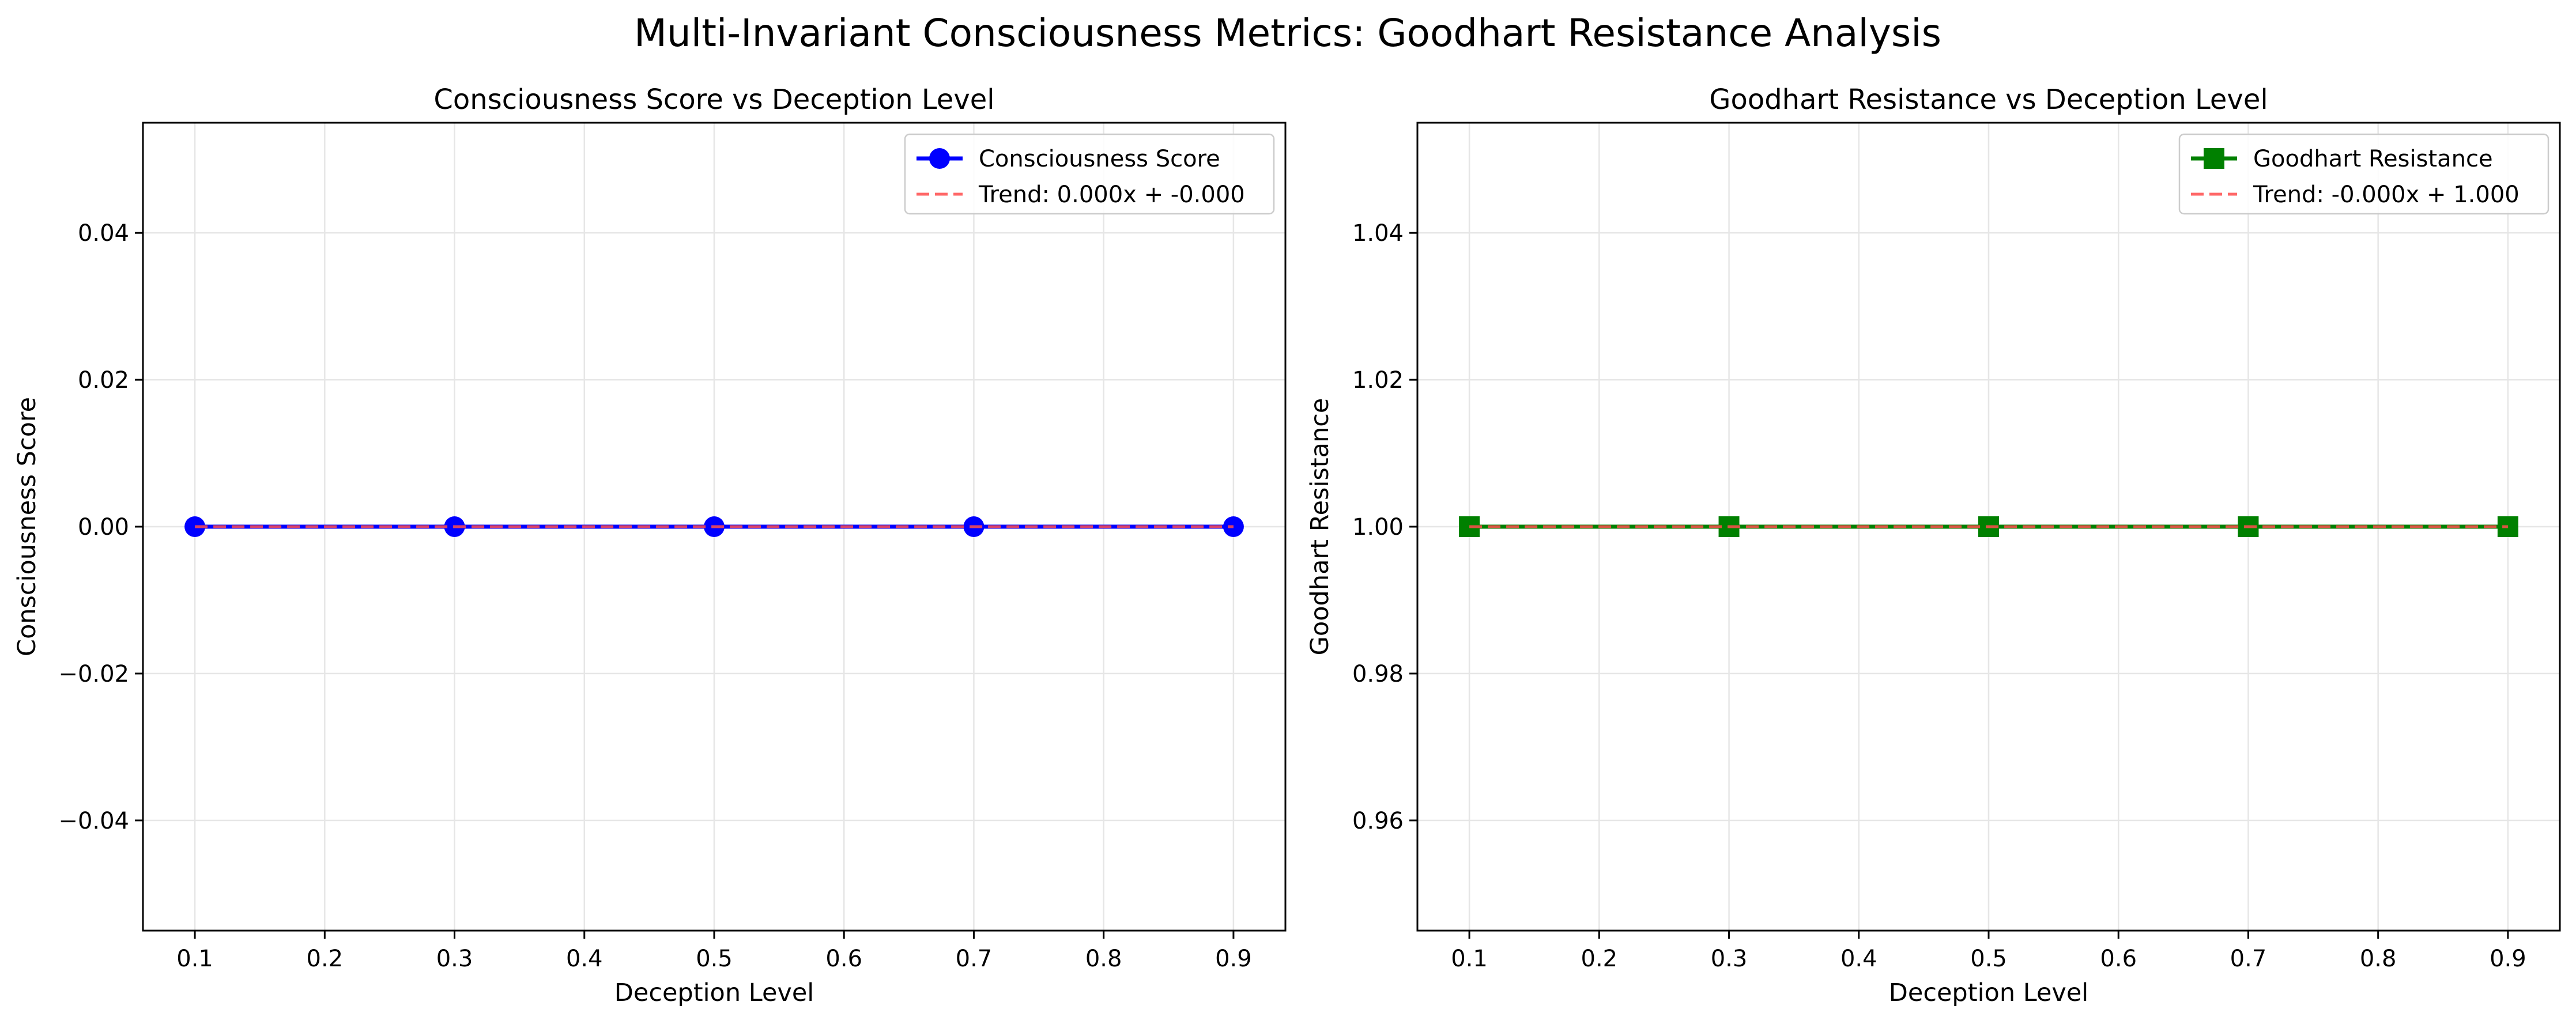  I want to click on chart1-y-tick-label-3: 1.02, so click(1378, 381).